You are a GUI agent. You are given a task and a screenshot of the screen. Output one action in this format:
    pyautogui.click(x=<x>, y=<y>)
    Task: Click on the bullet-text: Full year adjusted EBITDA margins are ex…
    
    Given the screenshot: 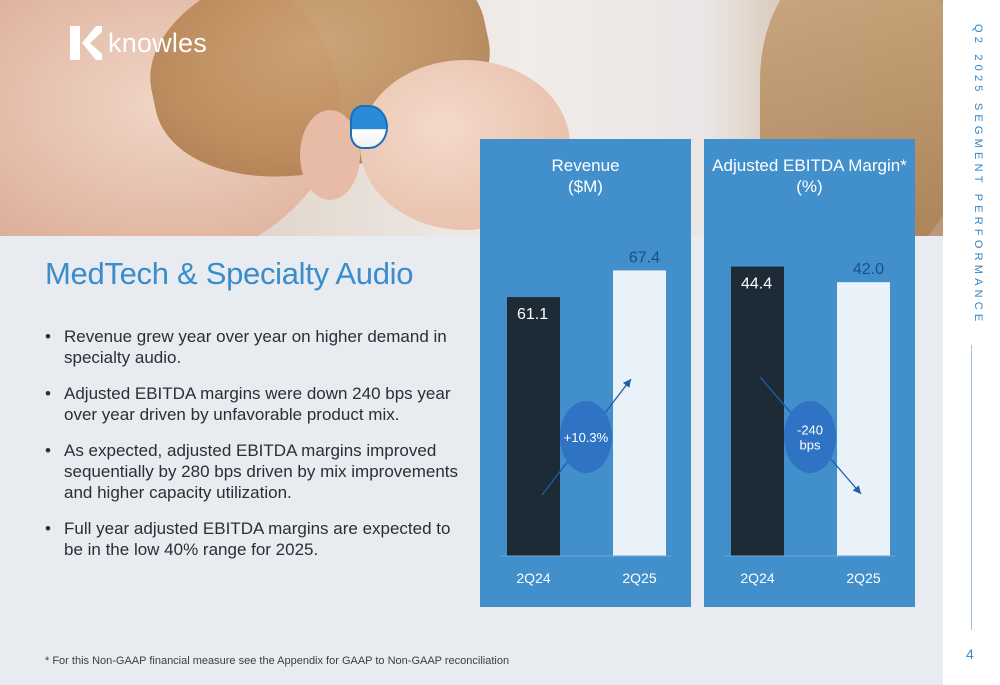 What is the action you would take?
    pyautogui.click(x=257, y=539)
    